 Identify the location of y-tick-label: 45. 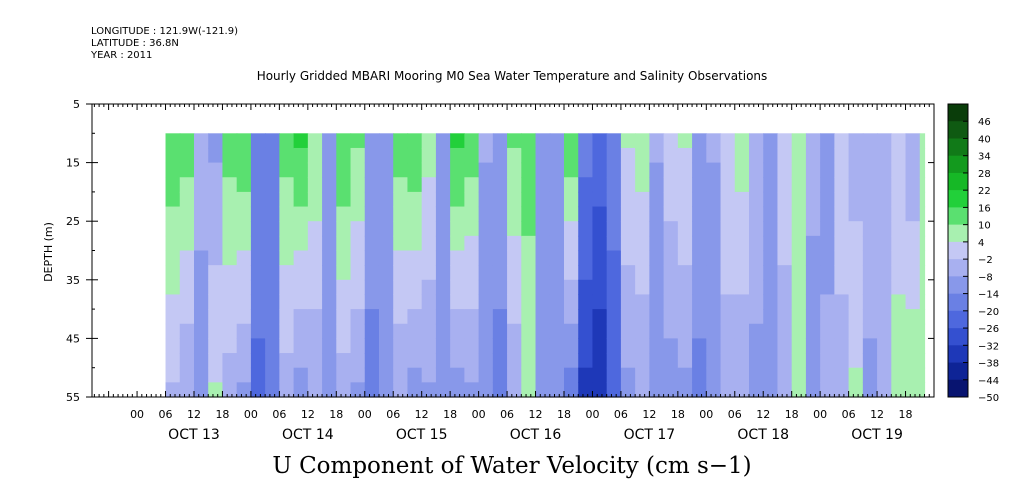
(73, 338).